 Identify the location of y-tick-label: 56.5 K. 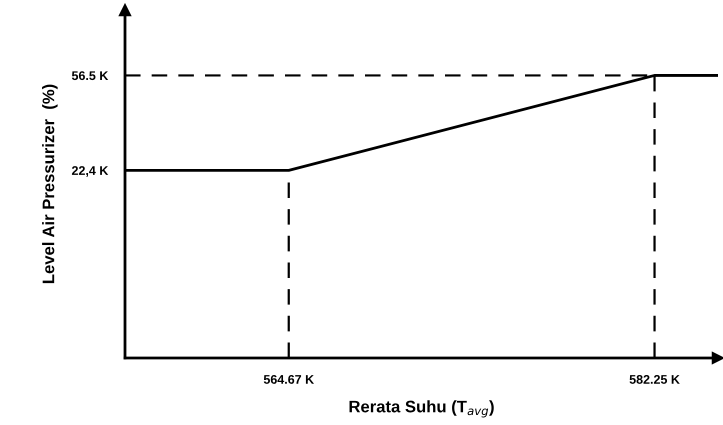
(90, 75).